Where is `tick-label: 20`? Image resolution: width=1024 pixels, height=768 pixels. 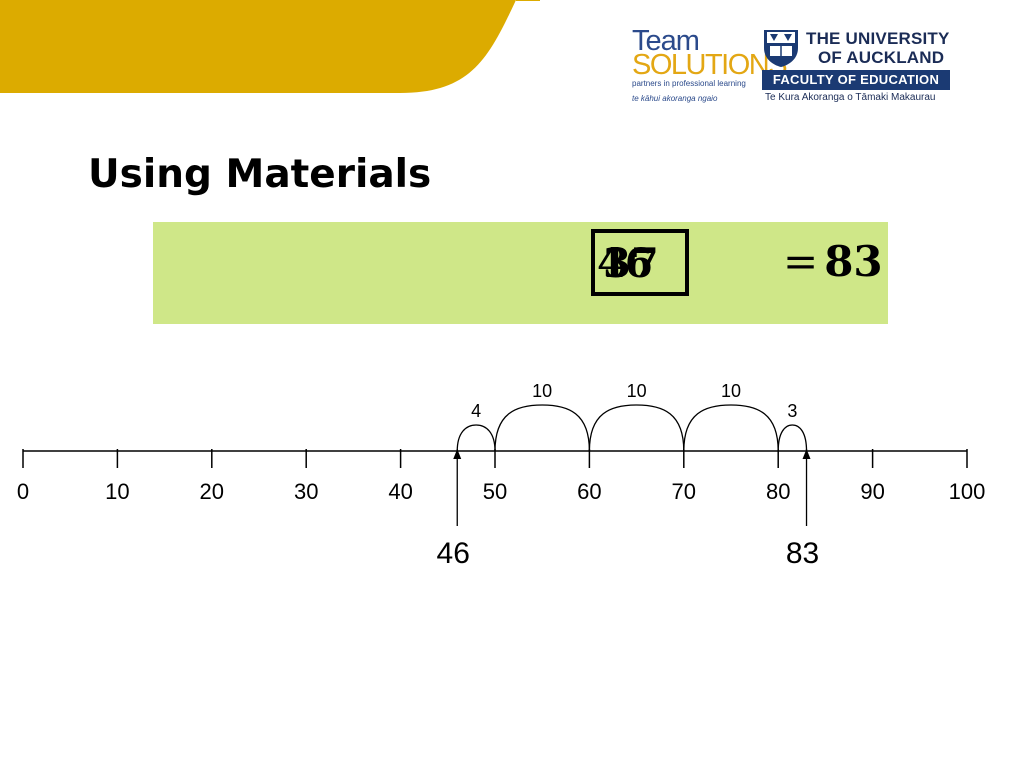 tick-label: 20 is located at coordinates (212, 491).